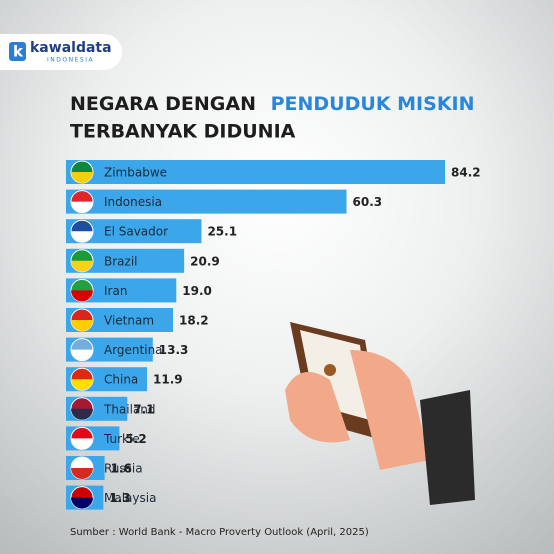 This screenshot has width=554, height=554. What do you see at coordinates (121, 439) in the screenshot?
I see `category-label: Turkie` at bounding box center [121, 439].